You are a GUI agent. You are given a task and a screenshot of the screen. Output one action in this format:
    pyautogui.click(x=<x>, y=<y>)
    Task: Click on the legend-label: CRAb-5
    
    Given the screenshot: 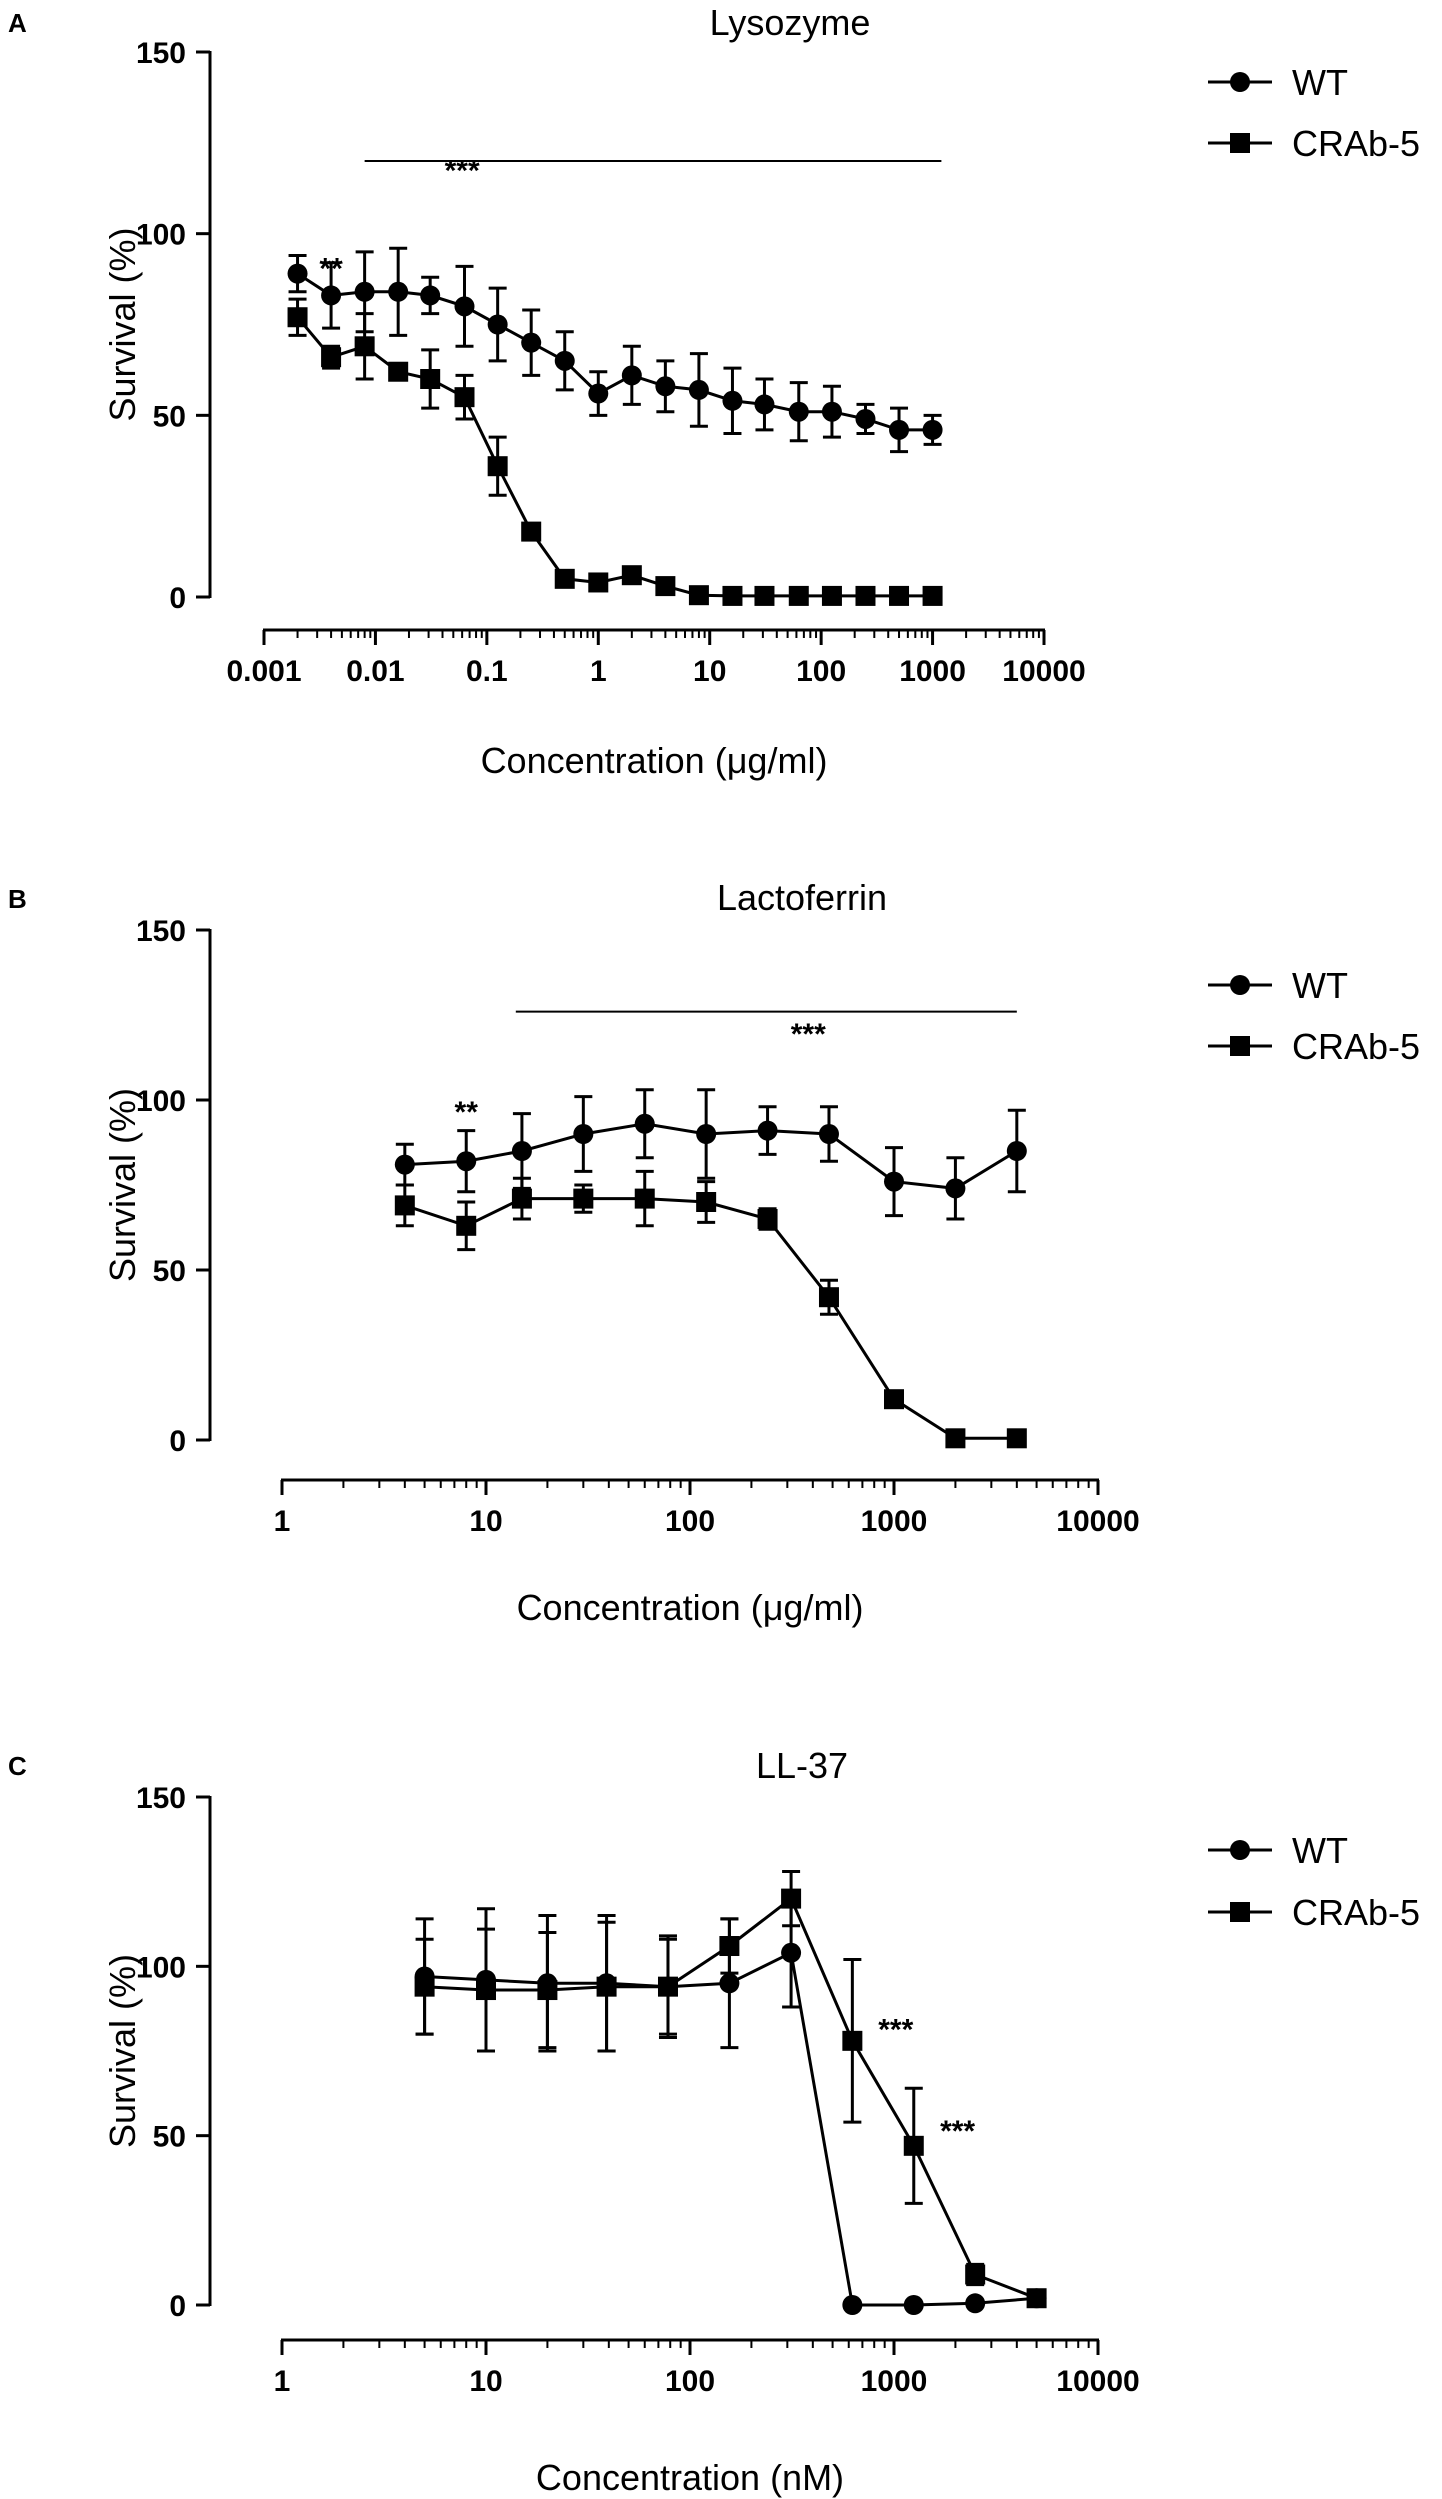 What is the action you would take?
    pyautogui.click(x=1356, y=1912)
    